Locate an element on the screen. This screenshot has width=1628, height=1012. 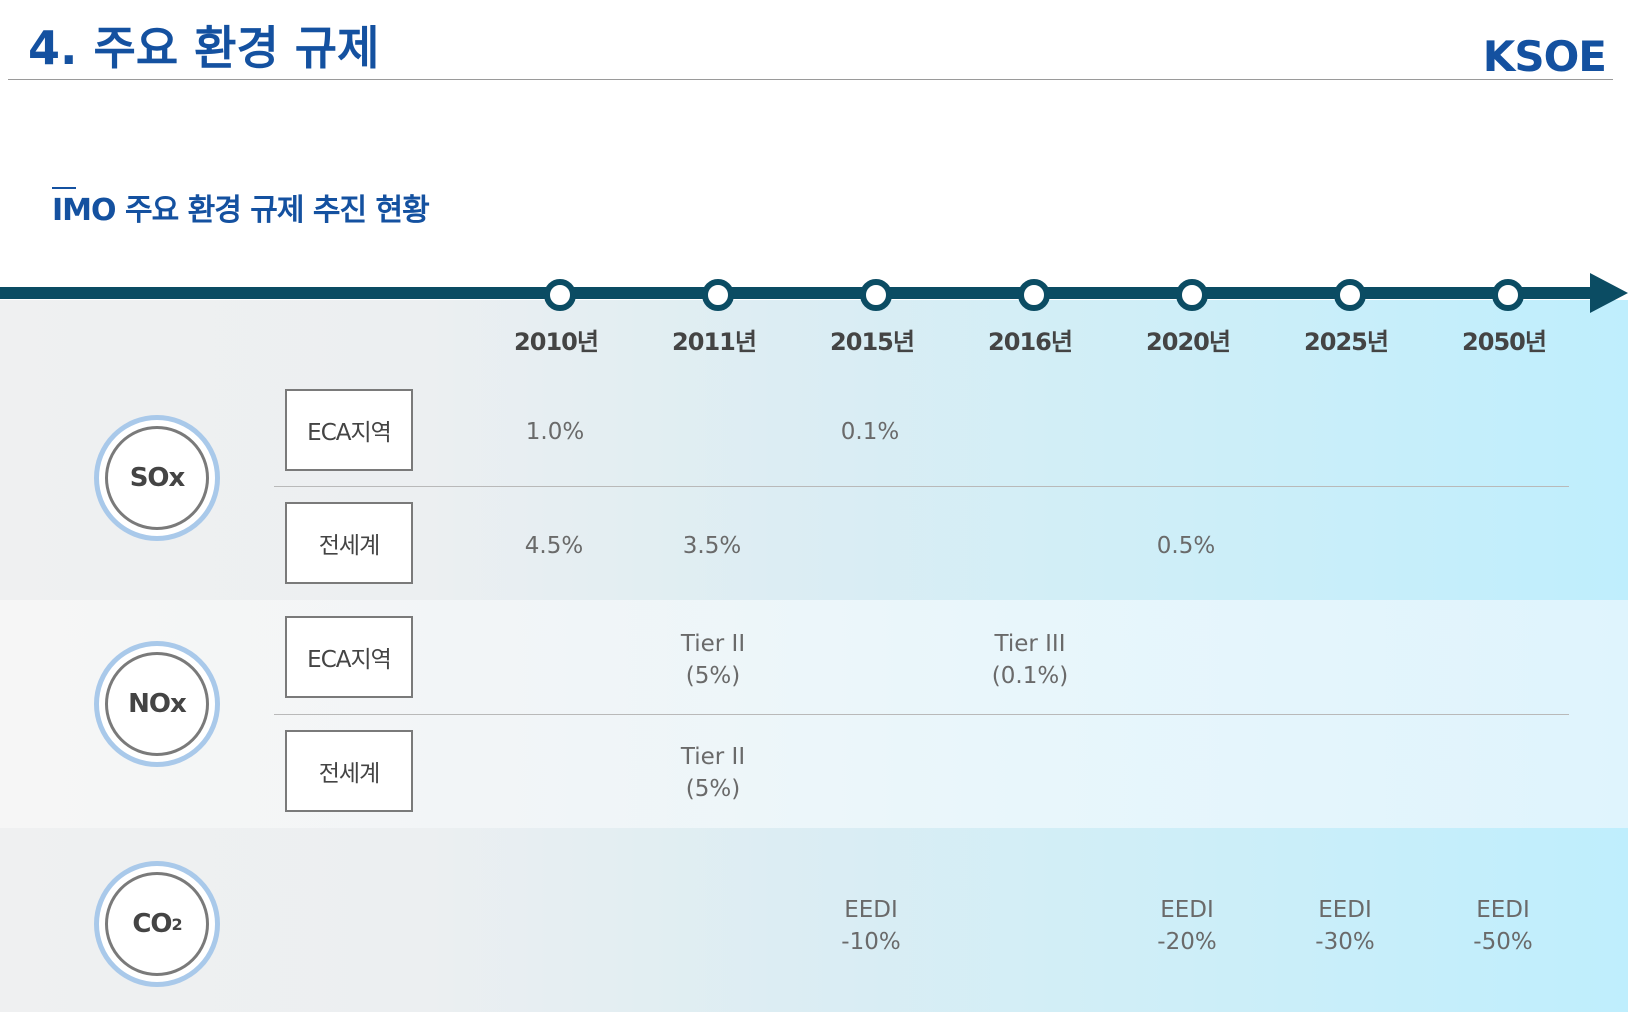
year-label: 2010년 is located at coordinates (556, 342).